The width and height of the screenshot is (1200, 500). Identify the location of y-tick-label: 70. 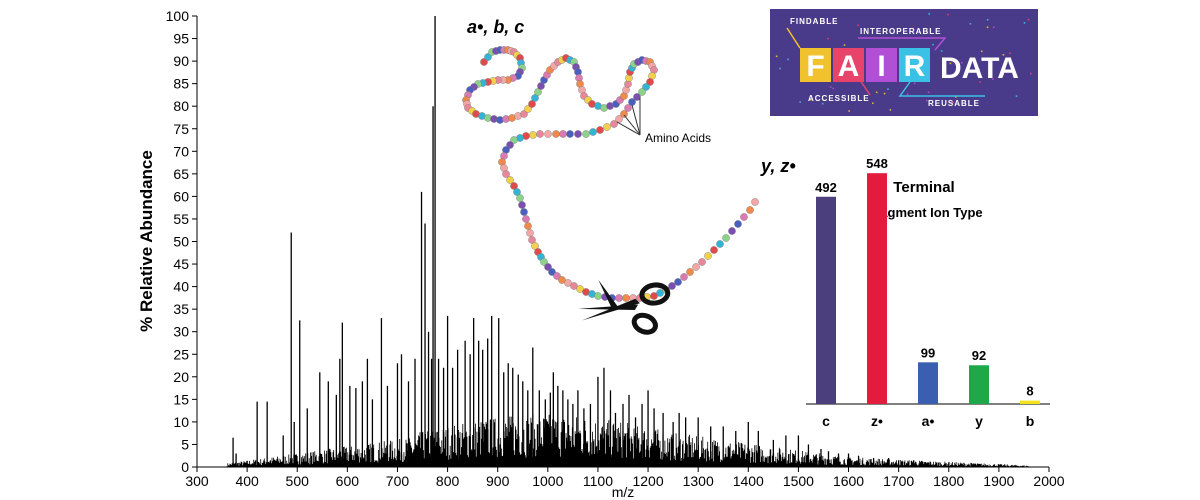
(181, 151).